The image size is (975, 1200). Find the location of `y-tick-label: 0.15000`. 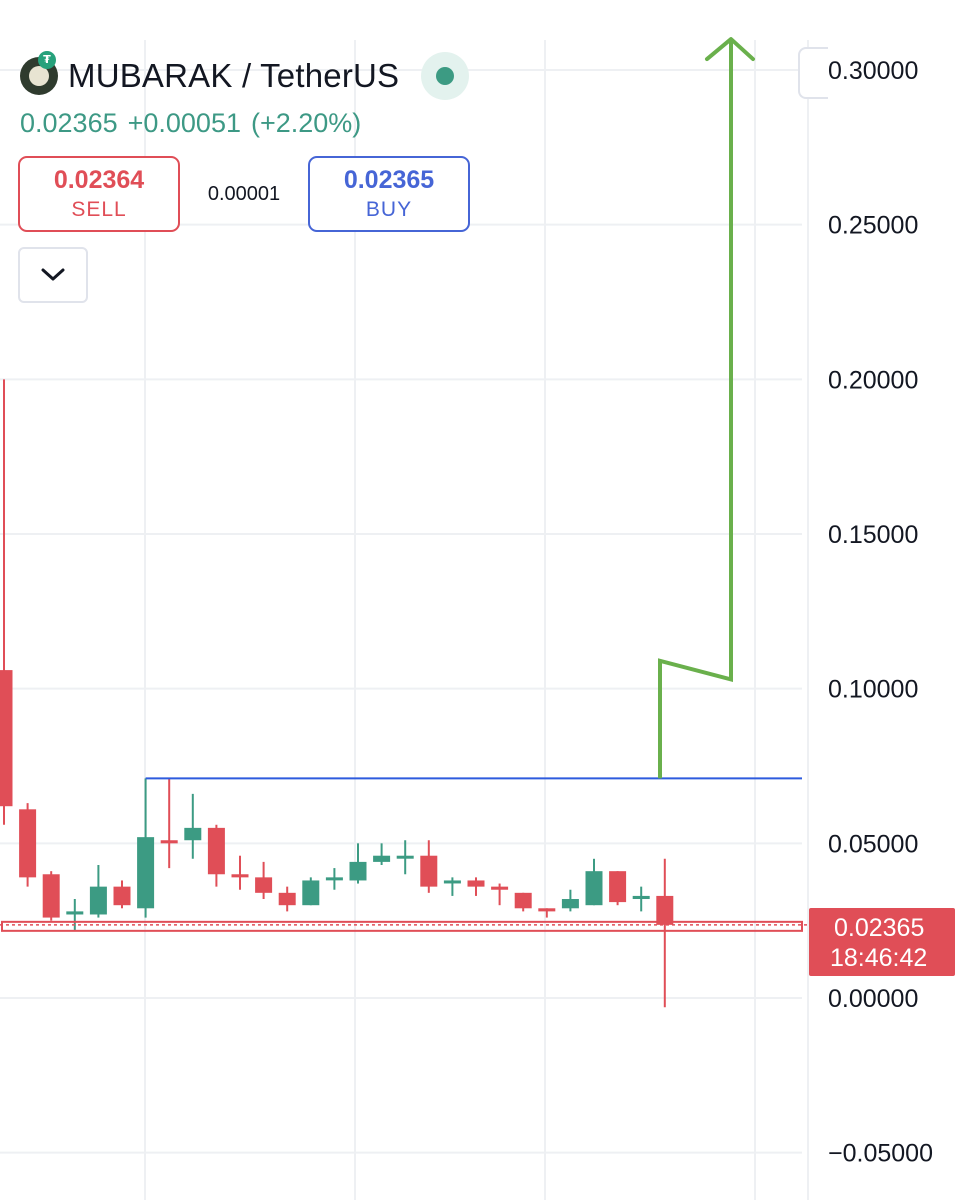

y-tick-label: 0.15000 is located at coordinates (873, 535).